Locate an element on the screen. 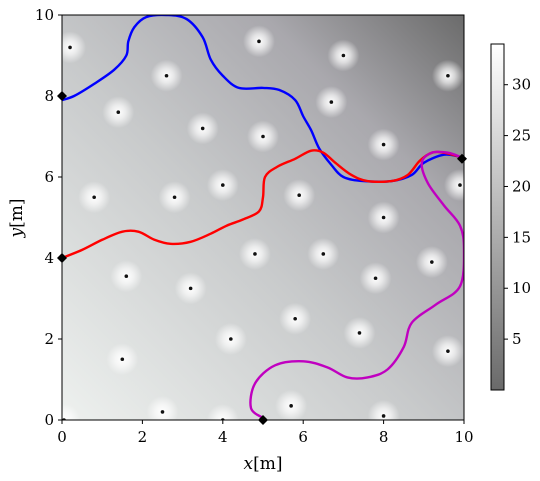 This screenshot has width=540, height=481. y-axis-var: y is located at coordinates (17, 233).